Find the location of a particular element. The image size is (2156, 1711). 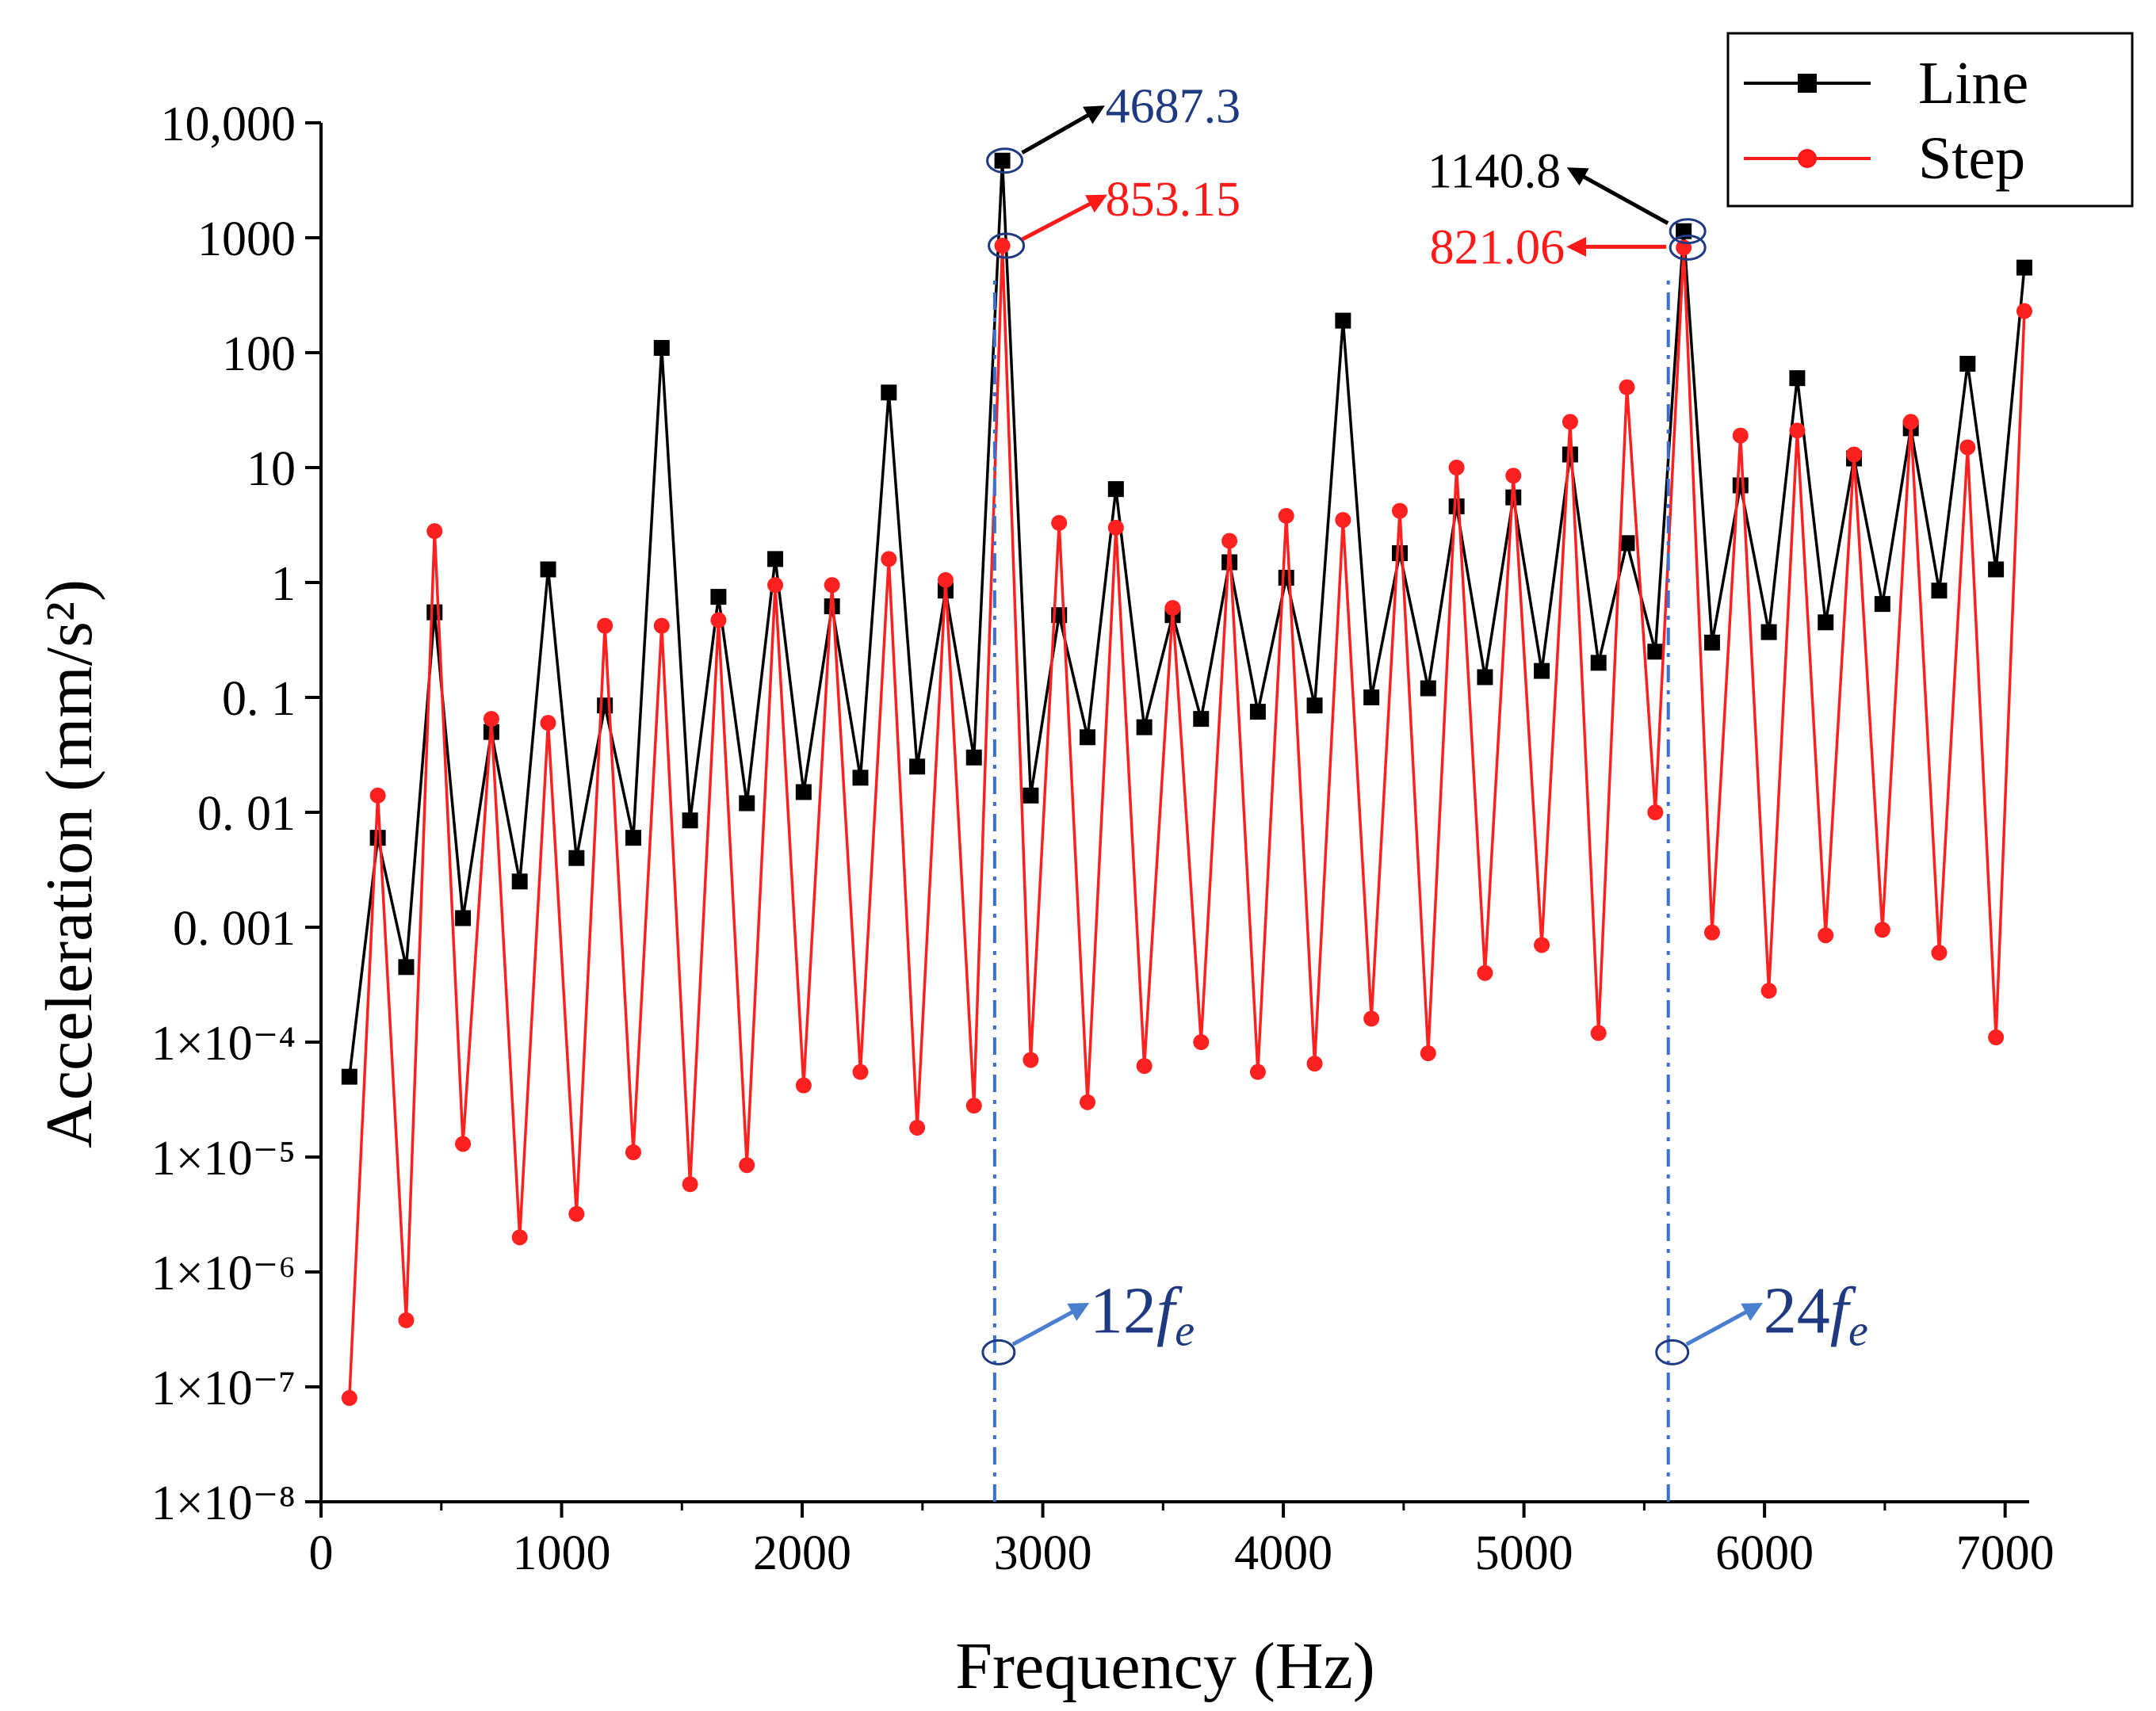

legend-step-marker is located at coordinates (1807, 158).